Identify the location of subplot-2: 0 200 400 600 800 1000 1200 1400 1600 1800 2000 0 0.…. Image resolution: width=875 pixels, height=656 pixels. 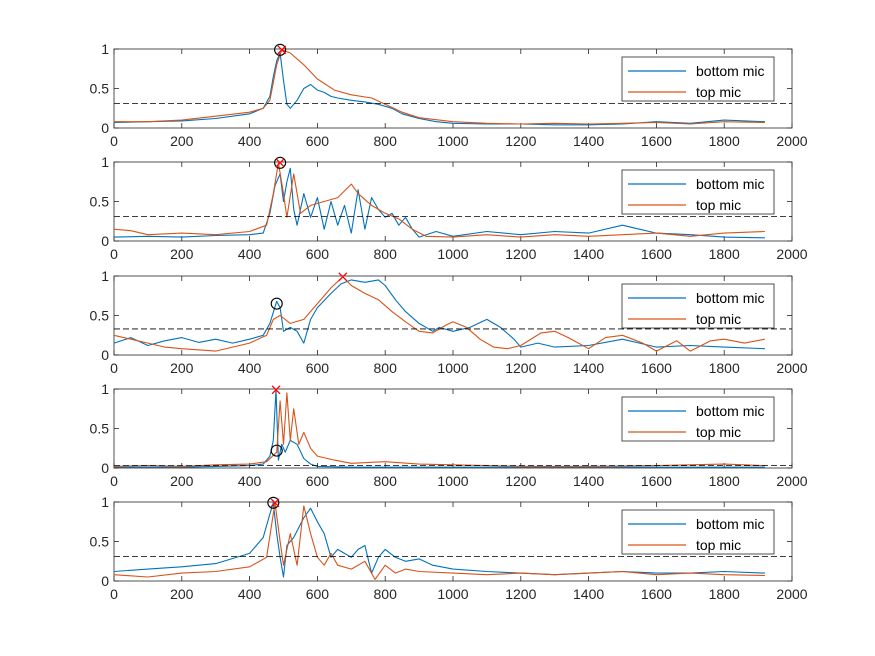
(449, 208).